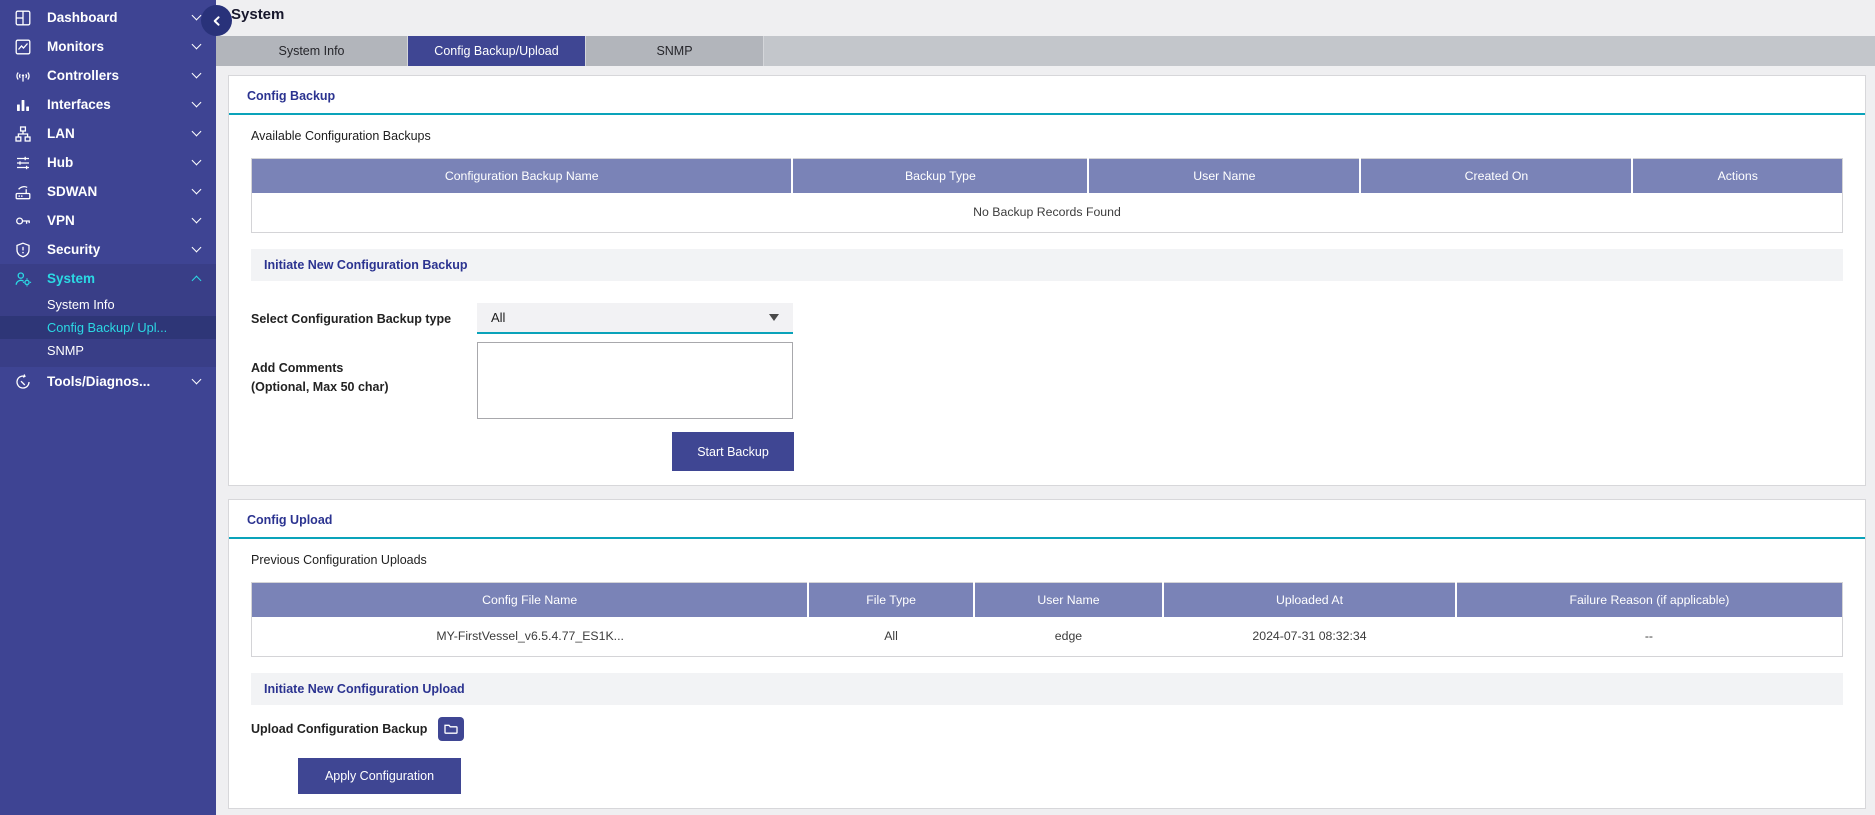 The width and height of the screenshot is (1875, 815). I want to click on sidebar-item-system: System, so click(108, 278).